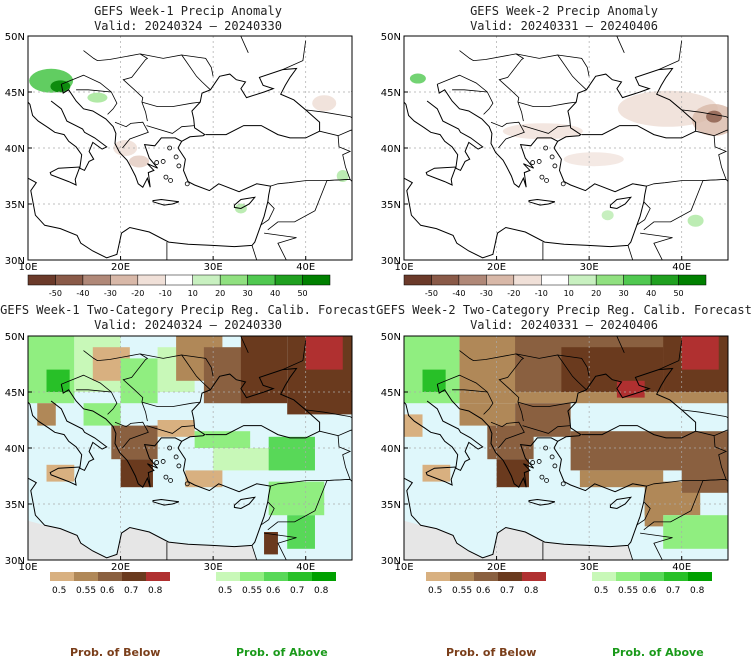 The height and width of the screenshot is (662, 752). Describe the element at coordinates (678, 293) in the screenshot. I see `legend-label: 50` at that location.